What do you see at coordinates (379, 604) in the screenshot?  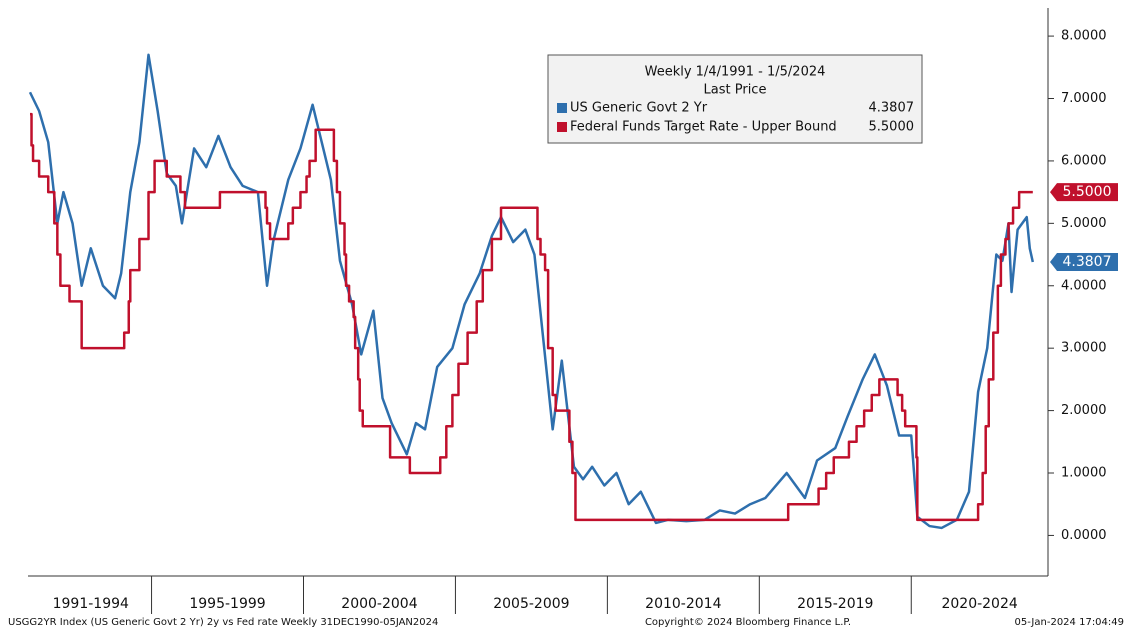 I see `x-tick-label: 2000-2004` at bounding box center [379, 604].